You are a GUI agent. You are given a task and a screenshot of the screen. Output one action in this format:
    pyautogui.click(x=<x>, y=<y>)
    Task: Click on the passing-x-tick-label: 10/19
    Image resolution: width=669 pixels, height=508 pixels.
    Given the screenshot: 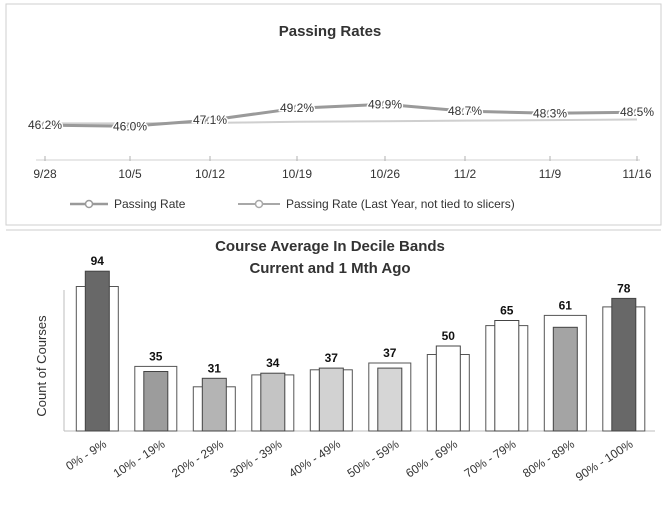 What is the action you would take?
    pyautogui.click(x=297, y=174)
    